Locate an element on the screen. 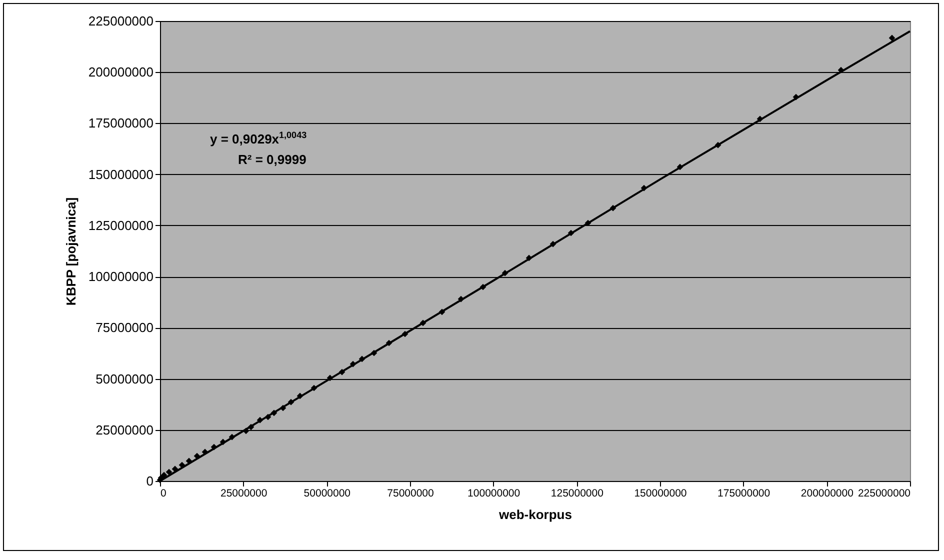 The image size is (944, 560). y-tick-label: 100000000 is located at coordinates (121, 276).